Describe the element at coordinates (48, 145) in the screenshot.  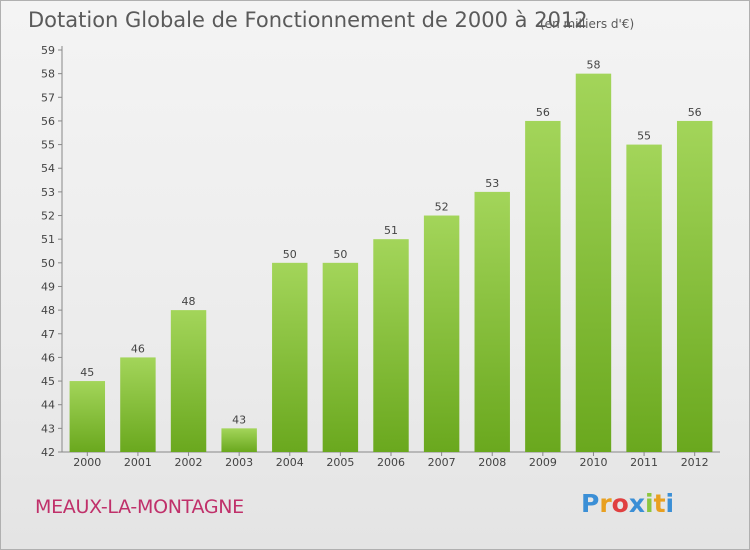
I see `y-tick-label: 55` at that location.